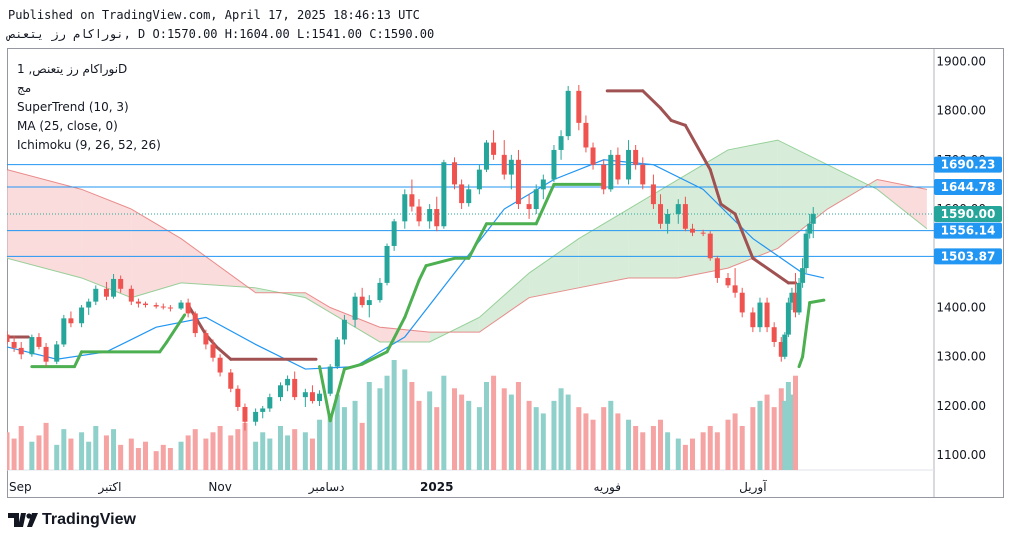 This screenshot has height=541, width=1012. Describe the element at coordinates (73, 107) in the screenshot. I see `legend-supertrend: SuperTrend (10, 3)` at that location.